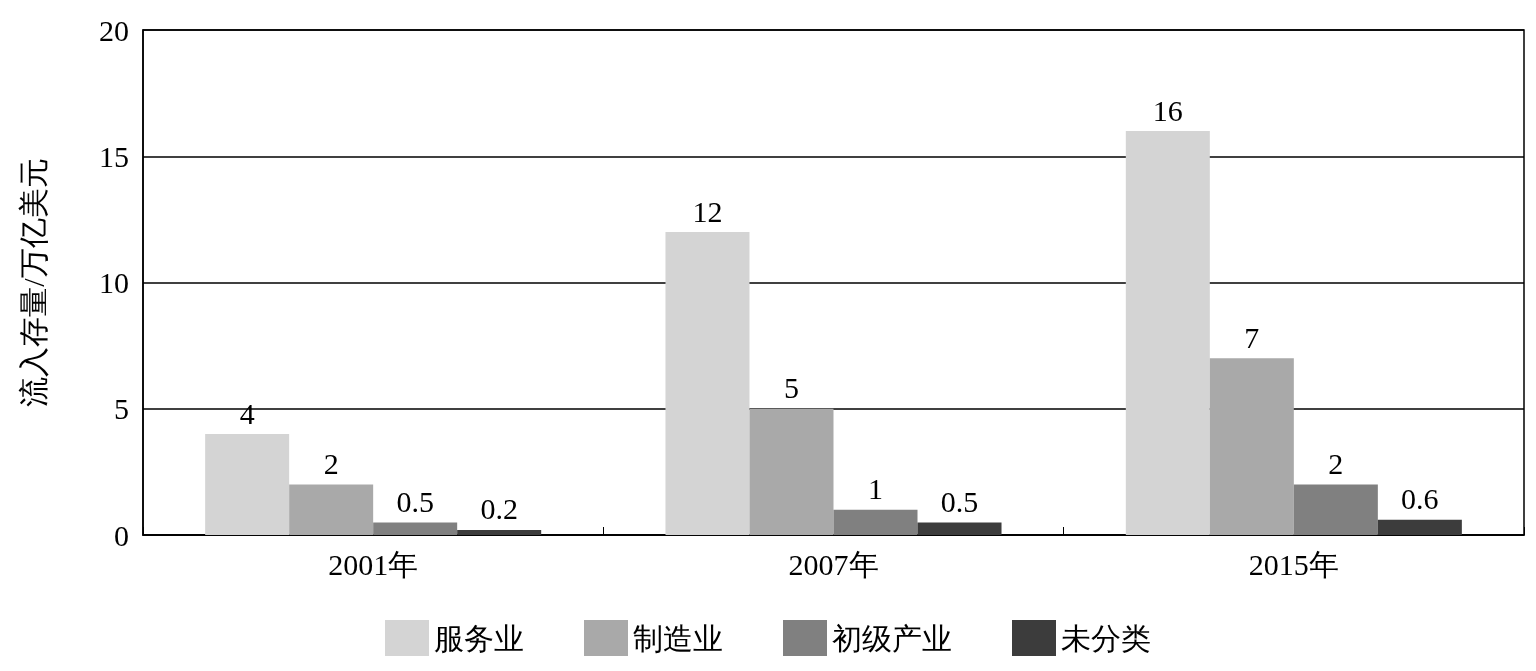 This screenshot has height=671, width=1536. What do you see at coordinates (121, 535) in the screenshot?
I see `y-tick-label: 0` at bounding box center [121, 535].